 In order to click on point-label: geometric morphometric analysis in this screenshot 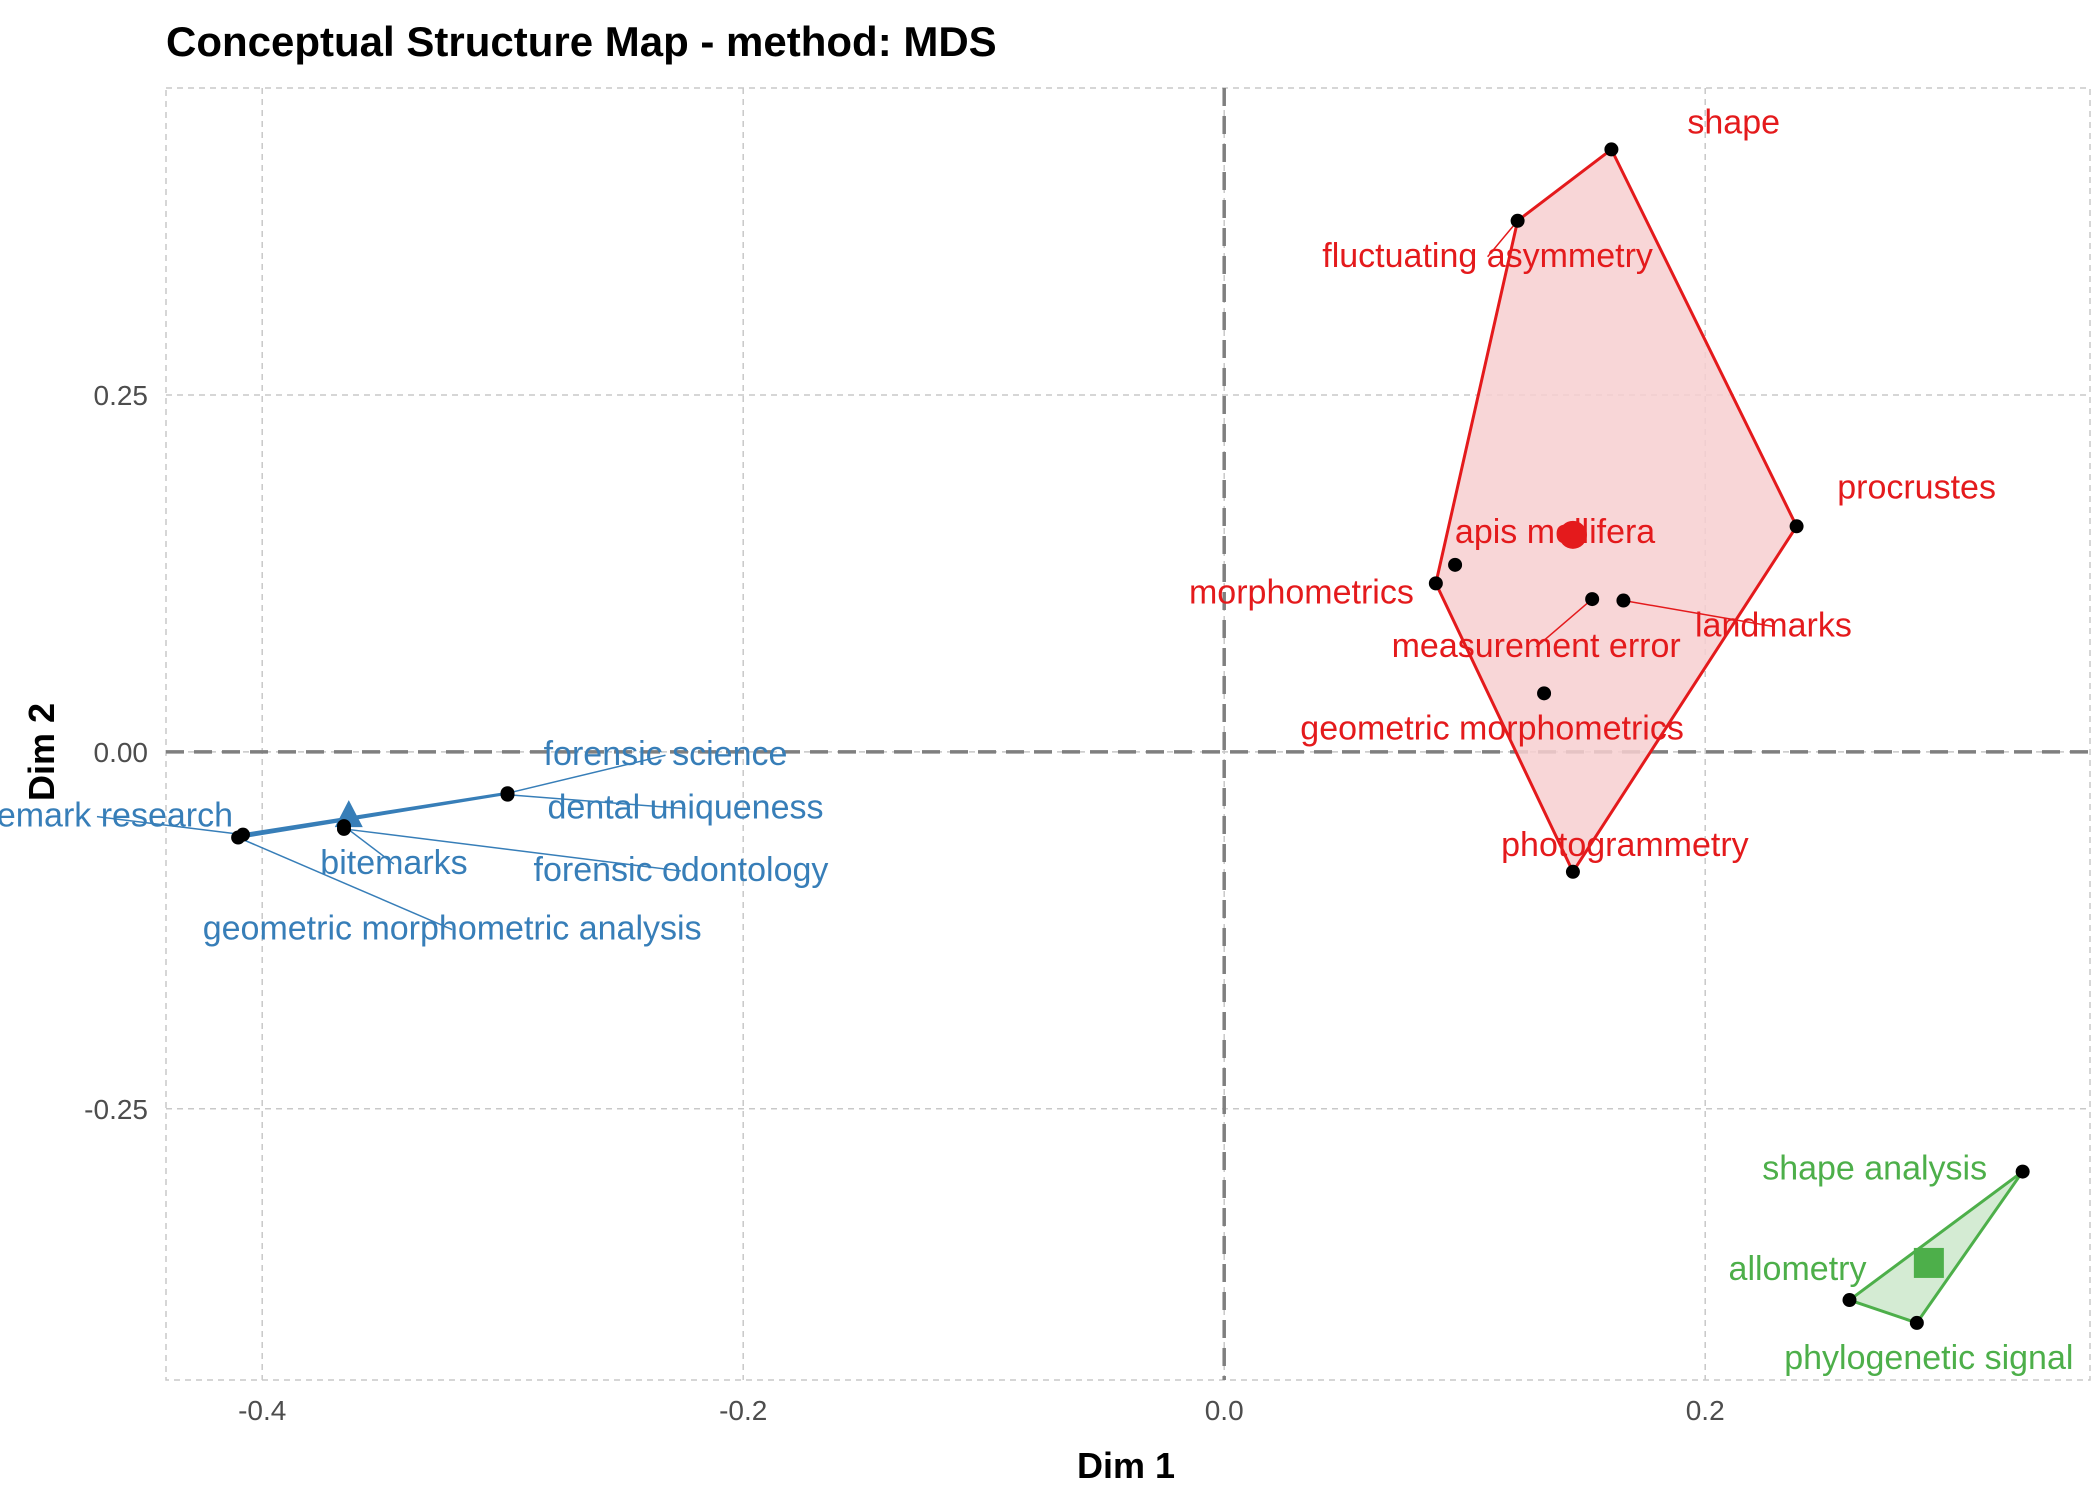, I will do `click(452, 929)`.